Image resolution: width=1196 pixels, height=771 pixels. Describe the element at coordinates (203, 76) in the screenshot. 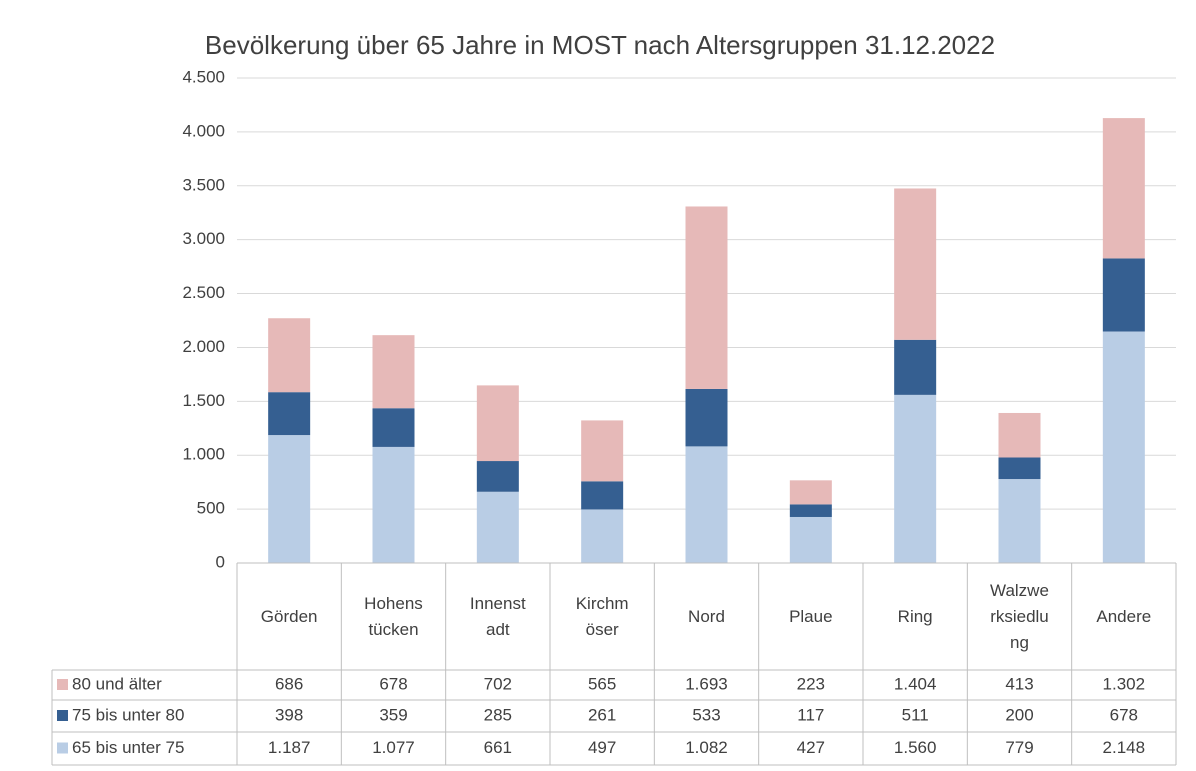

I see `y-tick-label: 4.500` at that location.